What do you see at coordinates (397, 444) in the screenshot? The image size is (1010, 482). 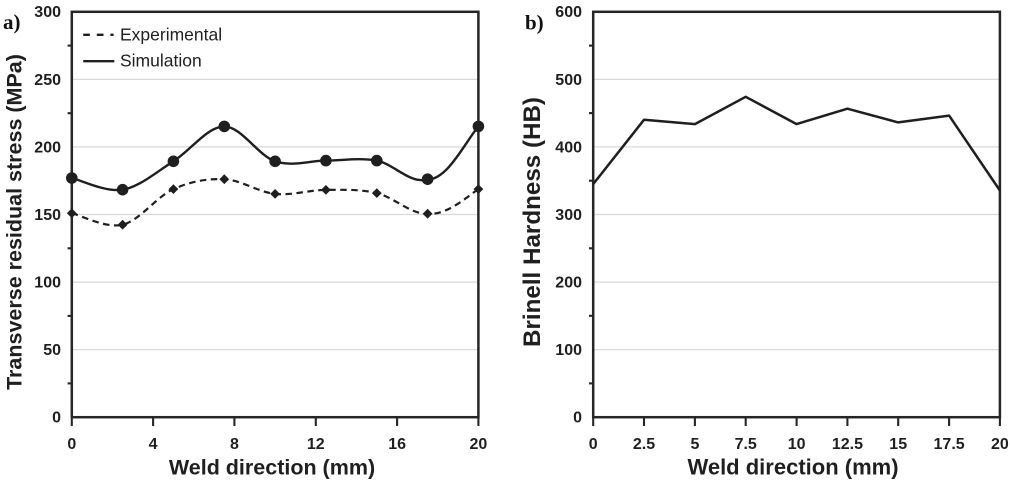 I see `svg-text: 16` at bounding box center [397, 444].